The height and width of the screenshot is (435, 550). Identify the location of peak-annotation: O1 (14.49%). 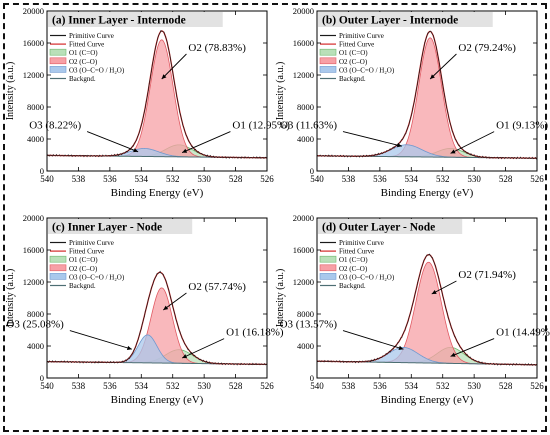
(523, 333).